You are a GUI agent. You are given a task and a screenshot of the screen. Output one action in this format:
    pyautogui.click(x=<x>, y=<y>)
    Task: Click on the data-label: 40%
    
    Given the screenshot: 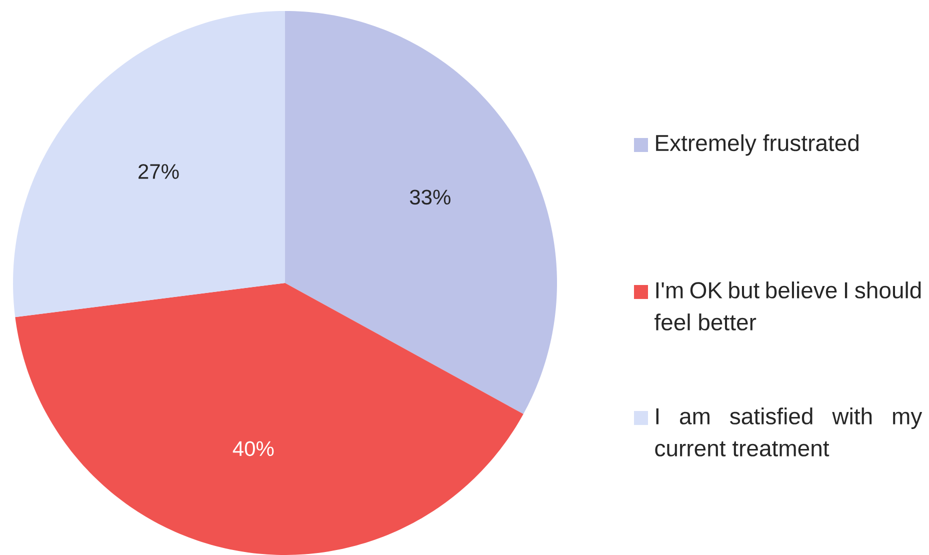 What is the action you would take?
    pyautogui.click(x=253, y=448)
    